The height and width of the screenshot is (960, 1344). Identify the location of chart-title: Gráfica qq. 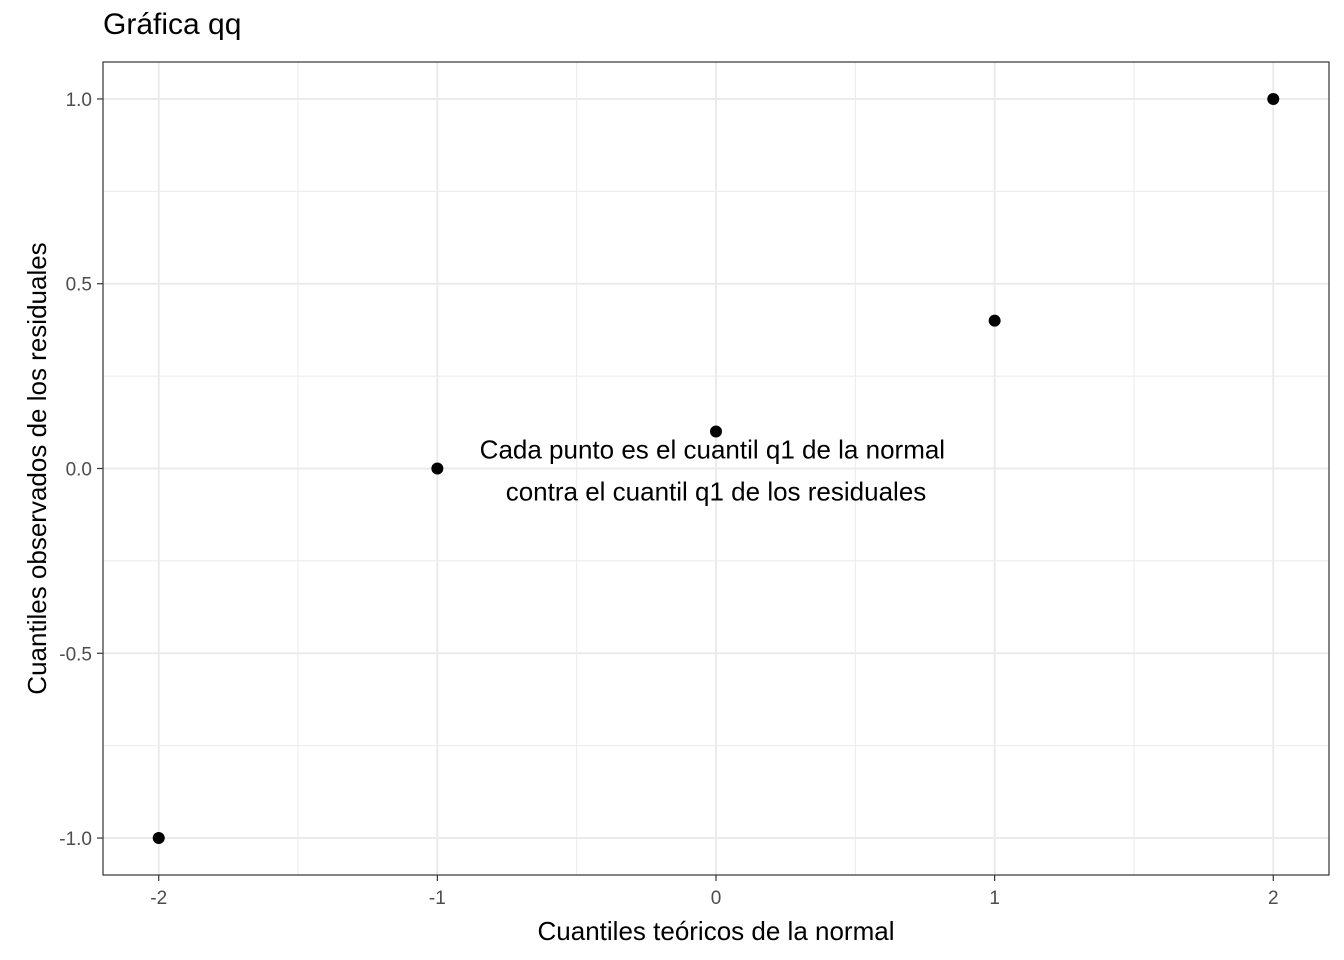
(172, 24).